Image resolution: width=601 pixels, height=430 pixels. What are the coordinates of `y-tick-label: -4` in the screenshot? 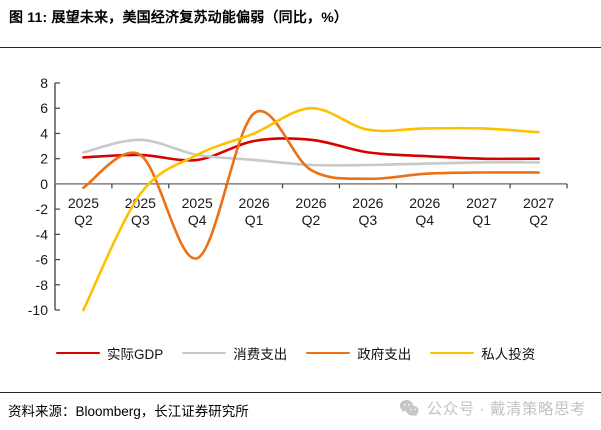 It's located at (42, 234).